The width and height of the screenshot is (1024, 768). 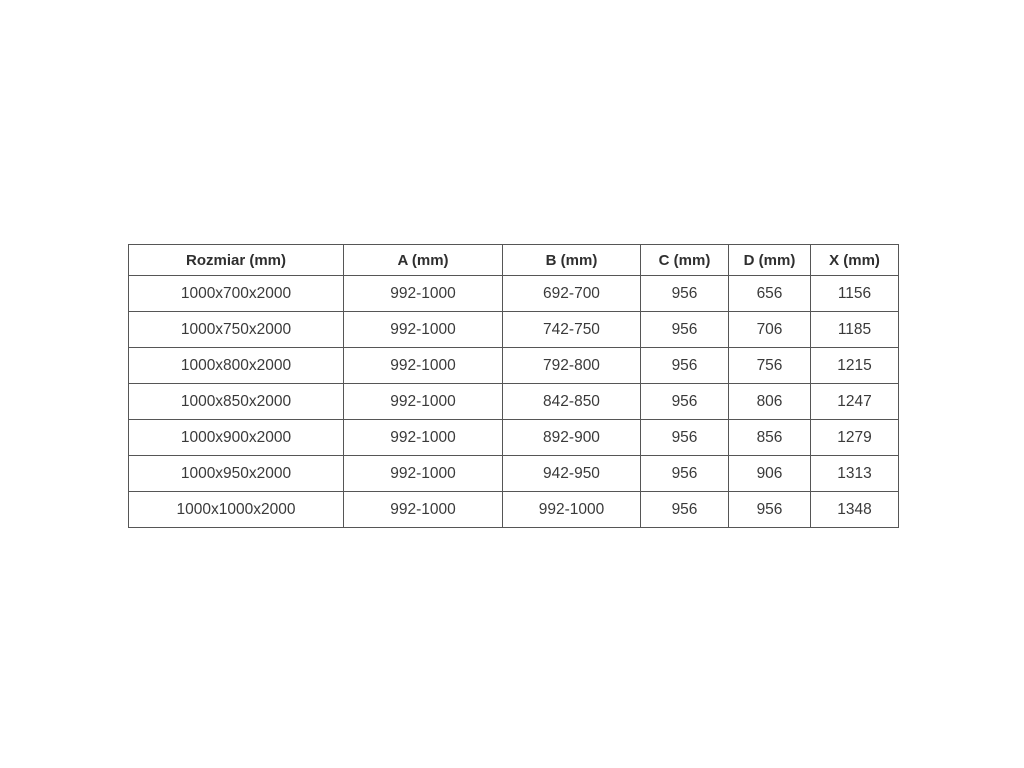 What do you see at coordinates (571, 293) in the screenshot?
I see `table-cell: 692-700` at bounding box center [571, 293].